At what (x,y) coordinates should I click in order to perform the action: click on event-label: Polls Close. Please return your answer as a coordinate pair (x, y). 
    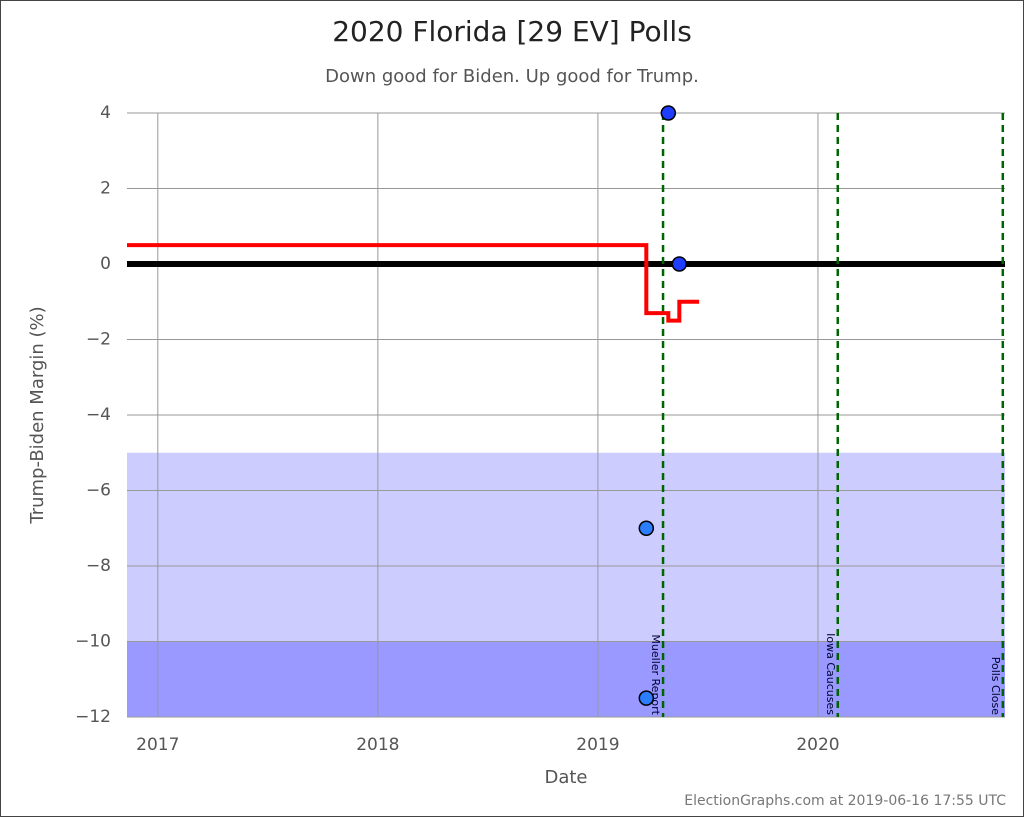
    Looking at the image, I should click on (995, 686).